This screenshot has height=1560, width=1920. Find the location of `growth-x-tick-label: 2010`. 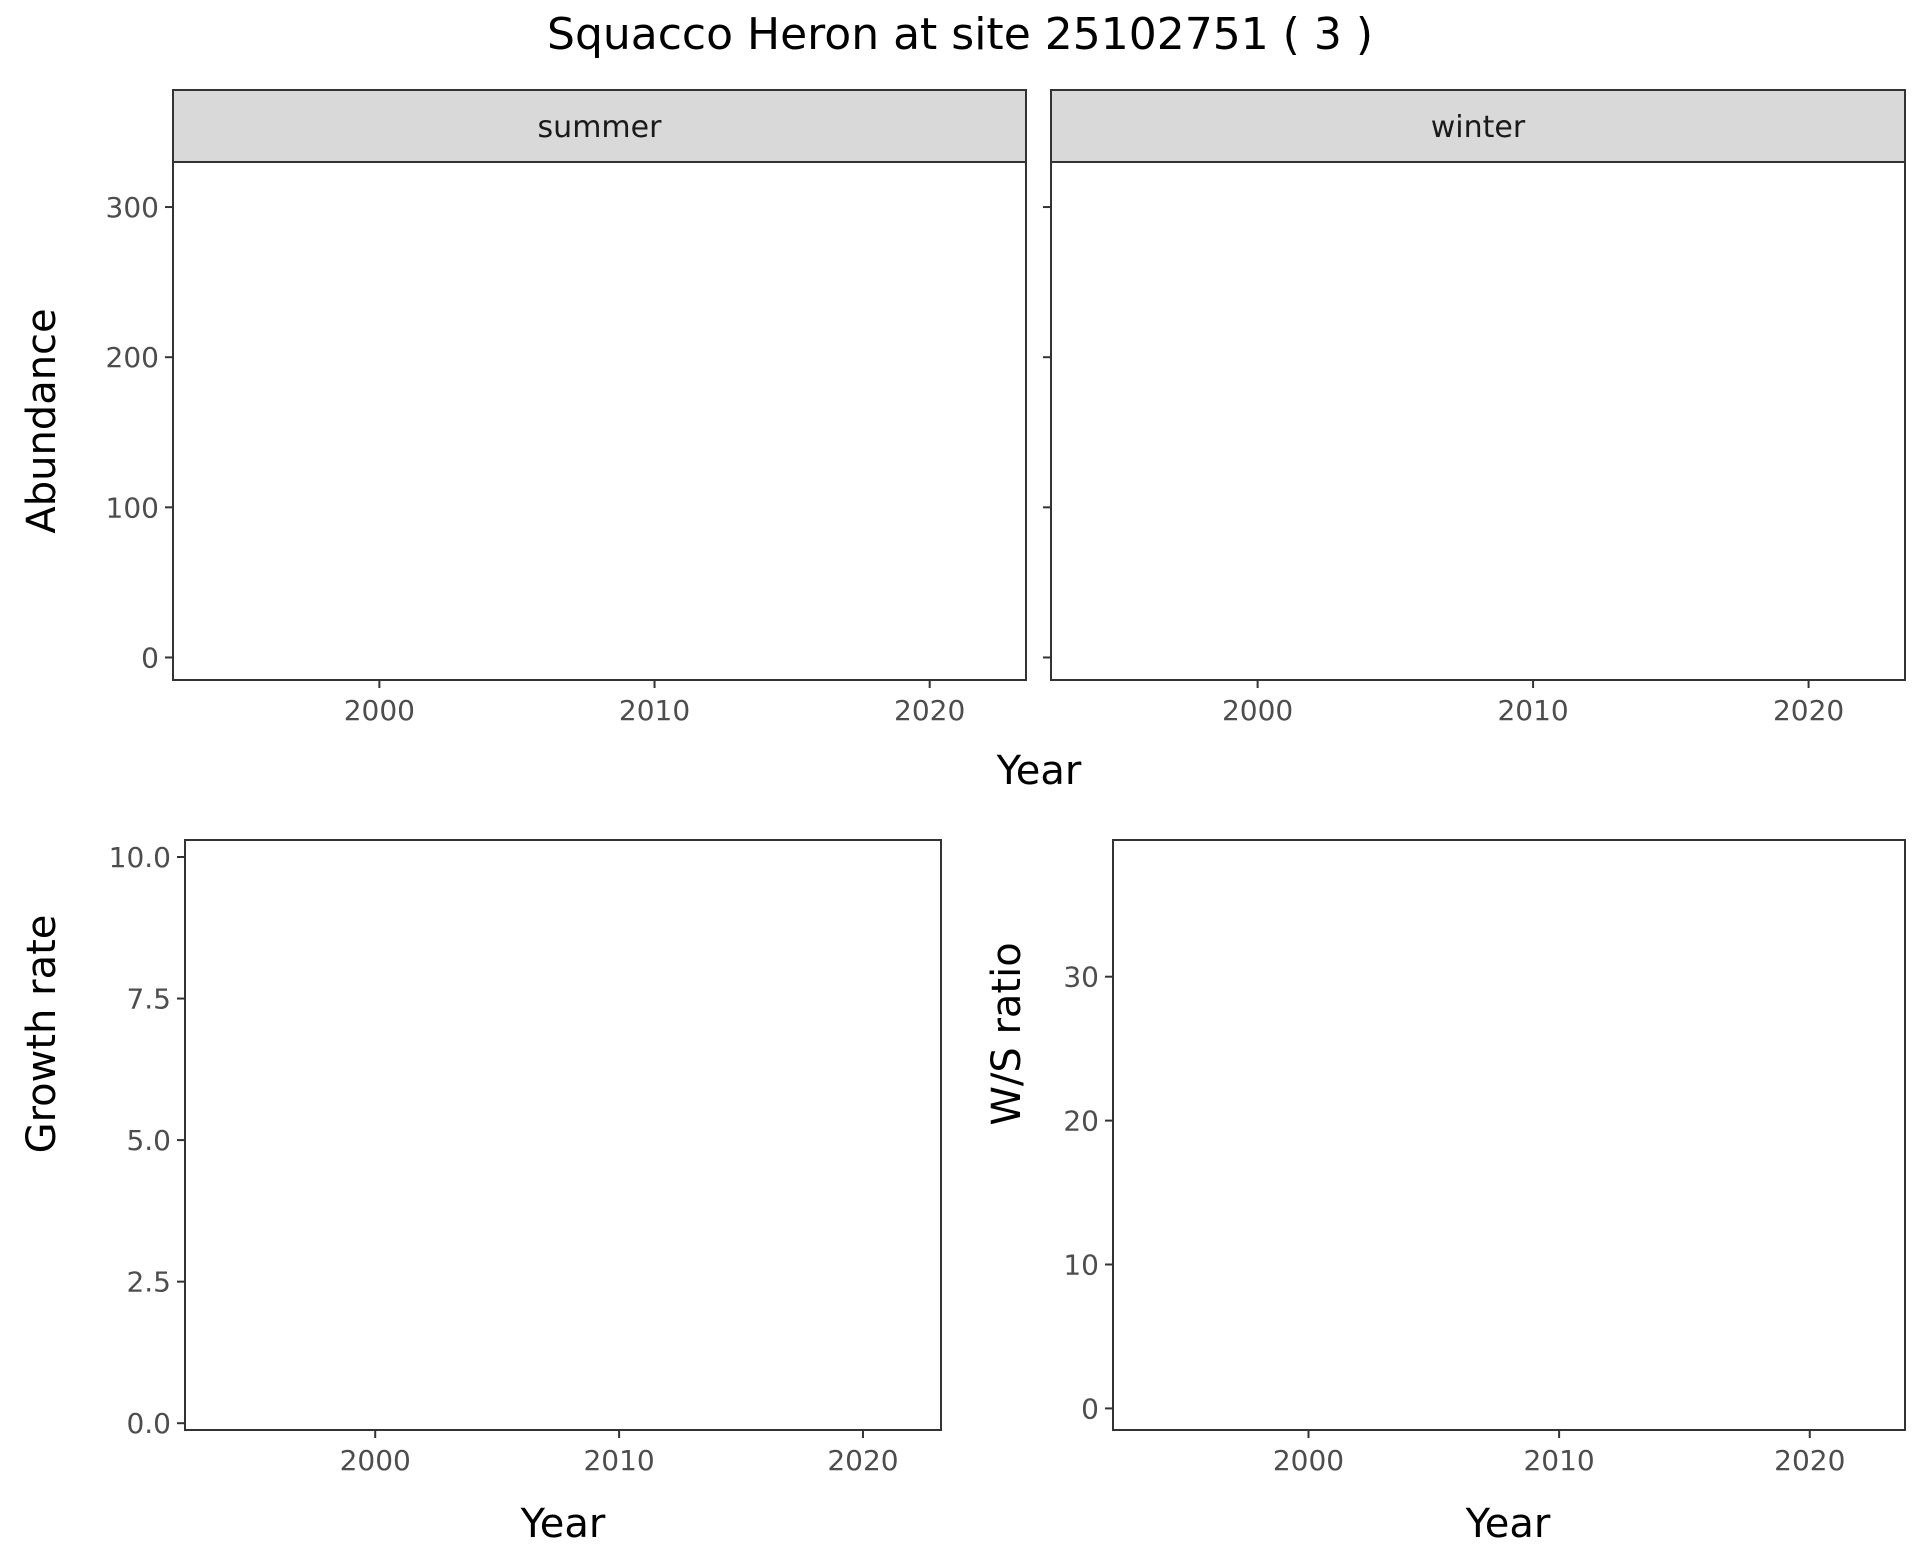

growth-x-tick-label: 2010 is located at coordinates (618, 1460).